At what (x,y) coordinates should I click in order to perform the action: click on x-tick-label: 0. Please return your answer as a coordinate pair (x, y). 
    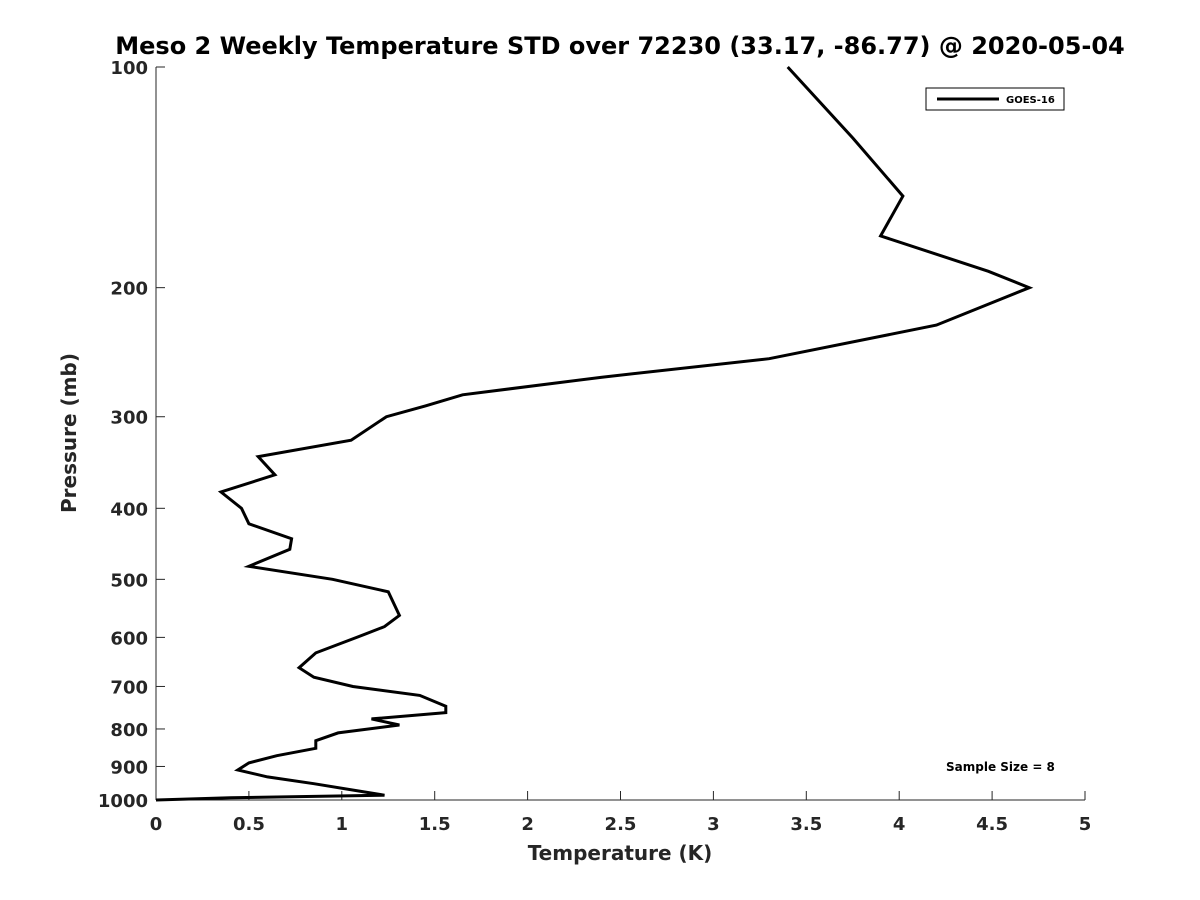
    Looking at the image, I should click on (156, 824).